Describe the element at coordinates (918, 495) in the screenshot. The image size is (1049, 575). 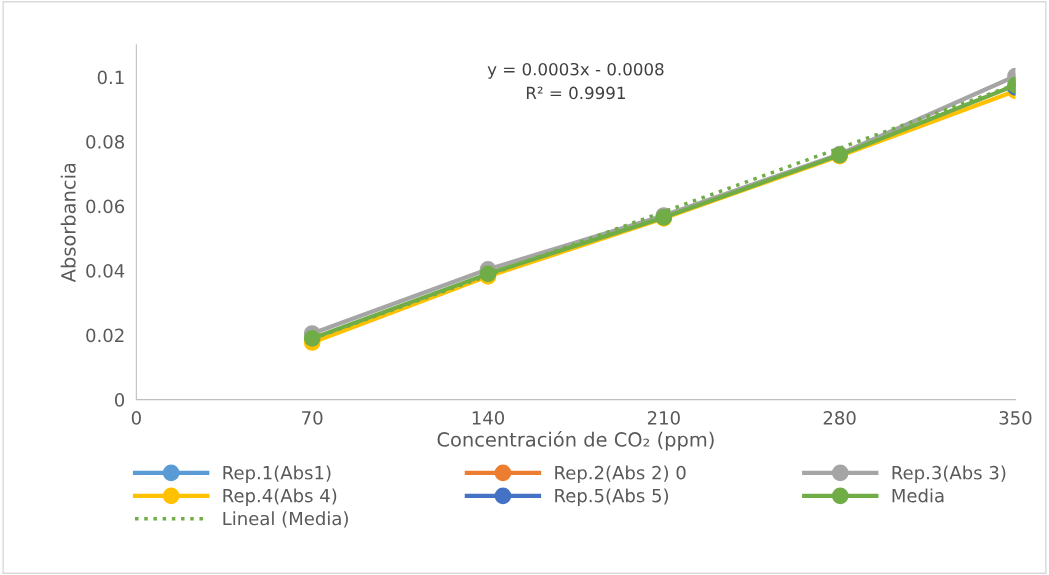
I see `legend-label: Media` at that location.